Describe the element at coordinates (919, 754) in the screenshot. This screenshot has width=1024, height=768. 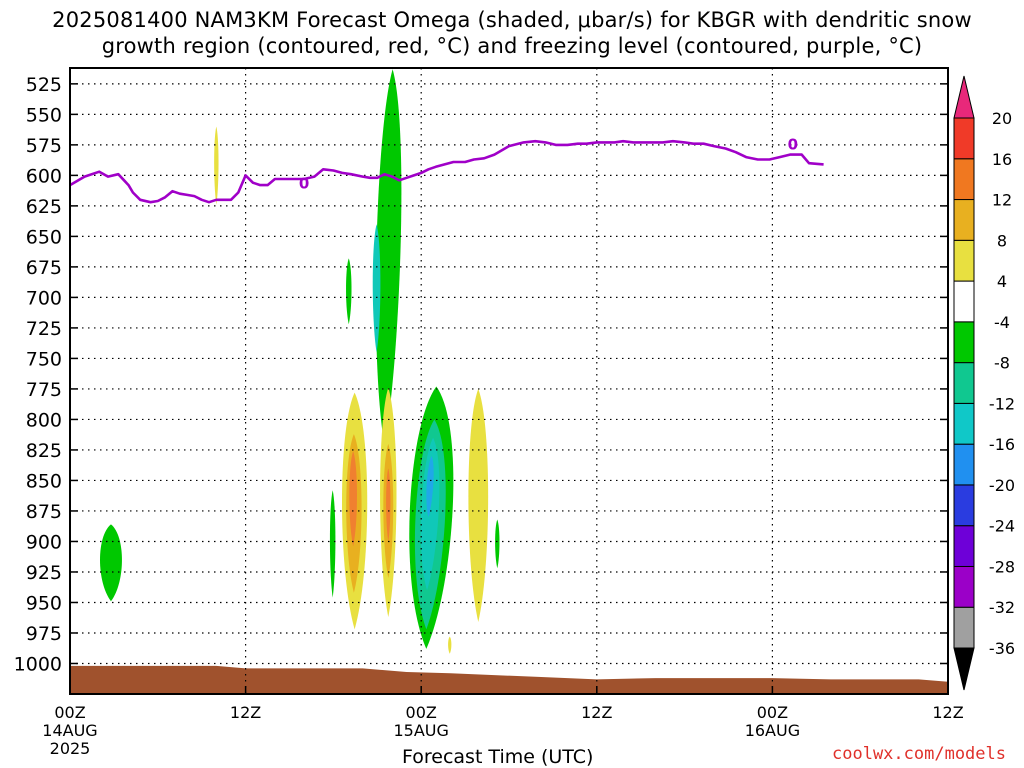
I see `site-credit: coolwx.com/models` at that location.